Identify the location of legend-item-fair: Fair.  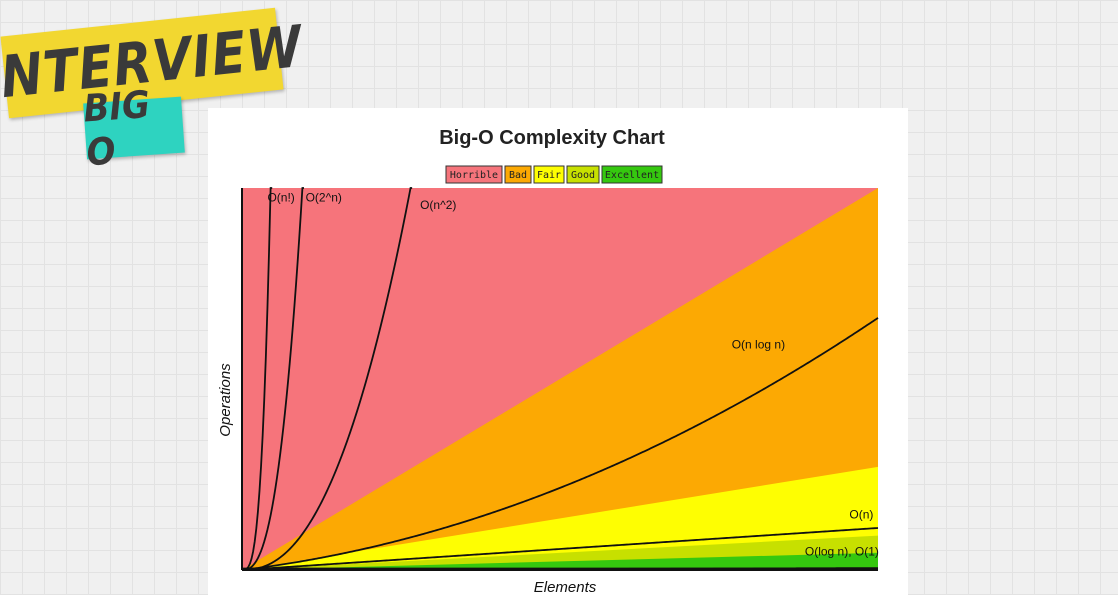
(549, 174).